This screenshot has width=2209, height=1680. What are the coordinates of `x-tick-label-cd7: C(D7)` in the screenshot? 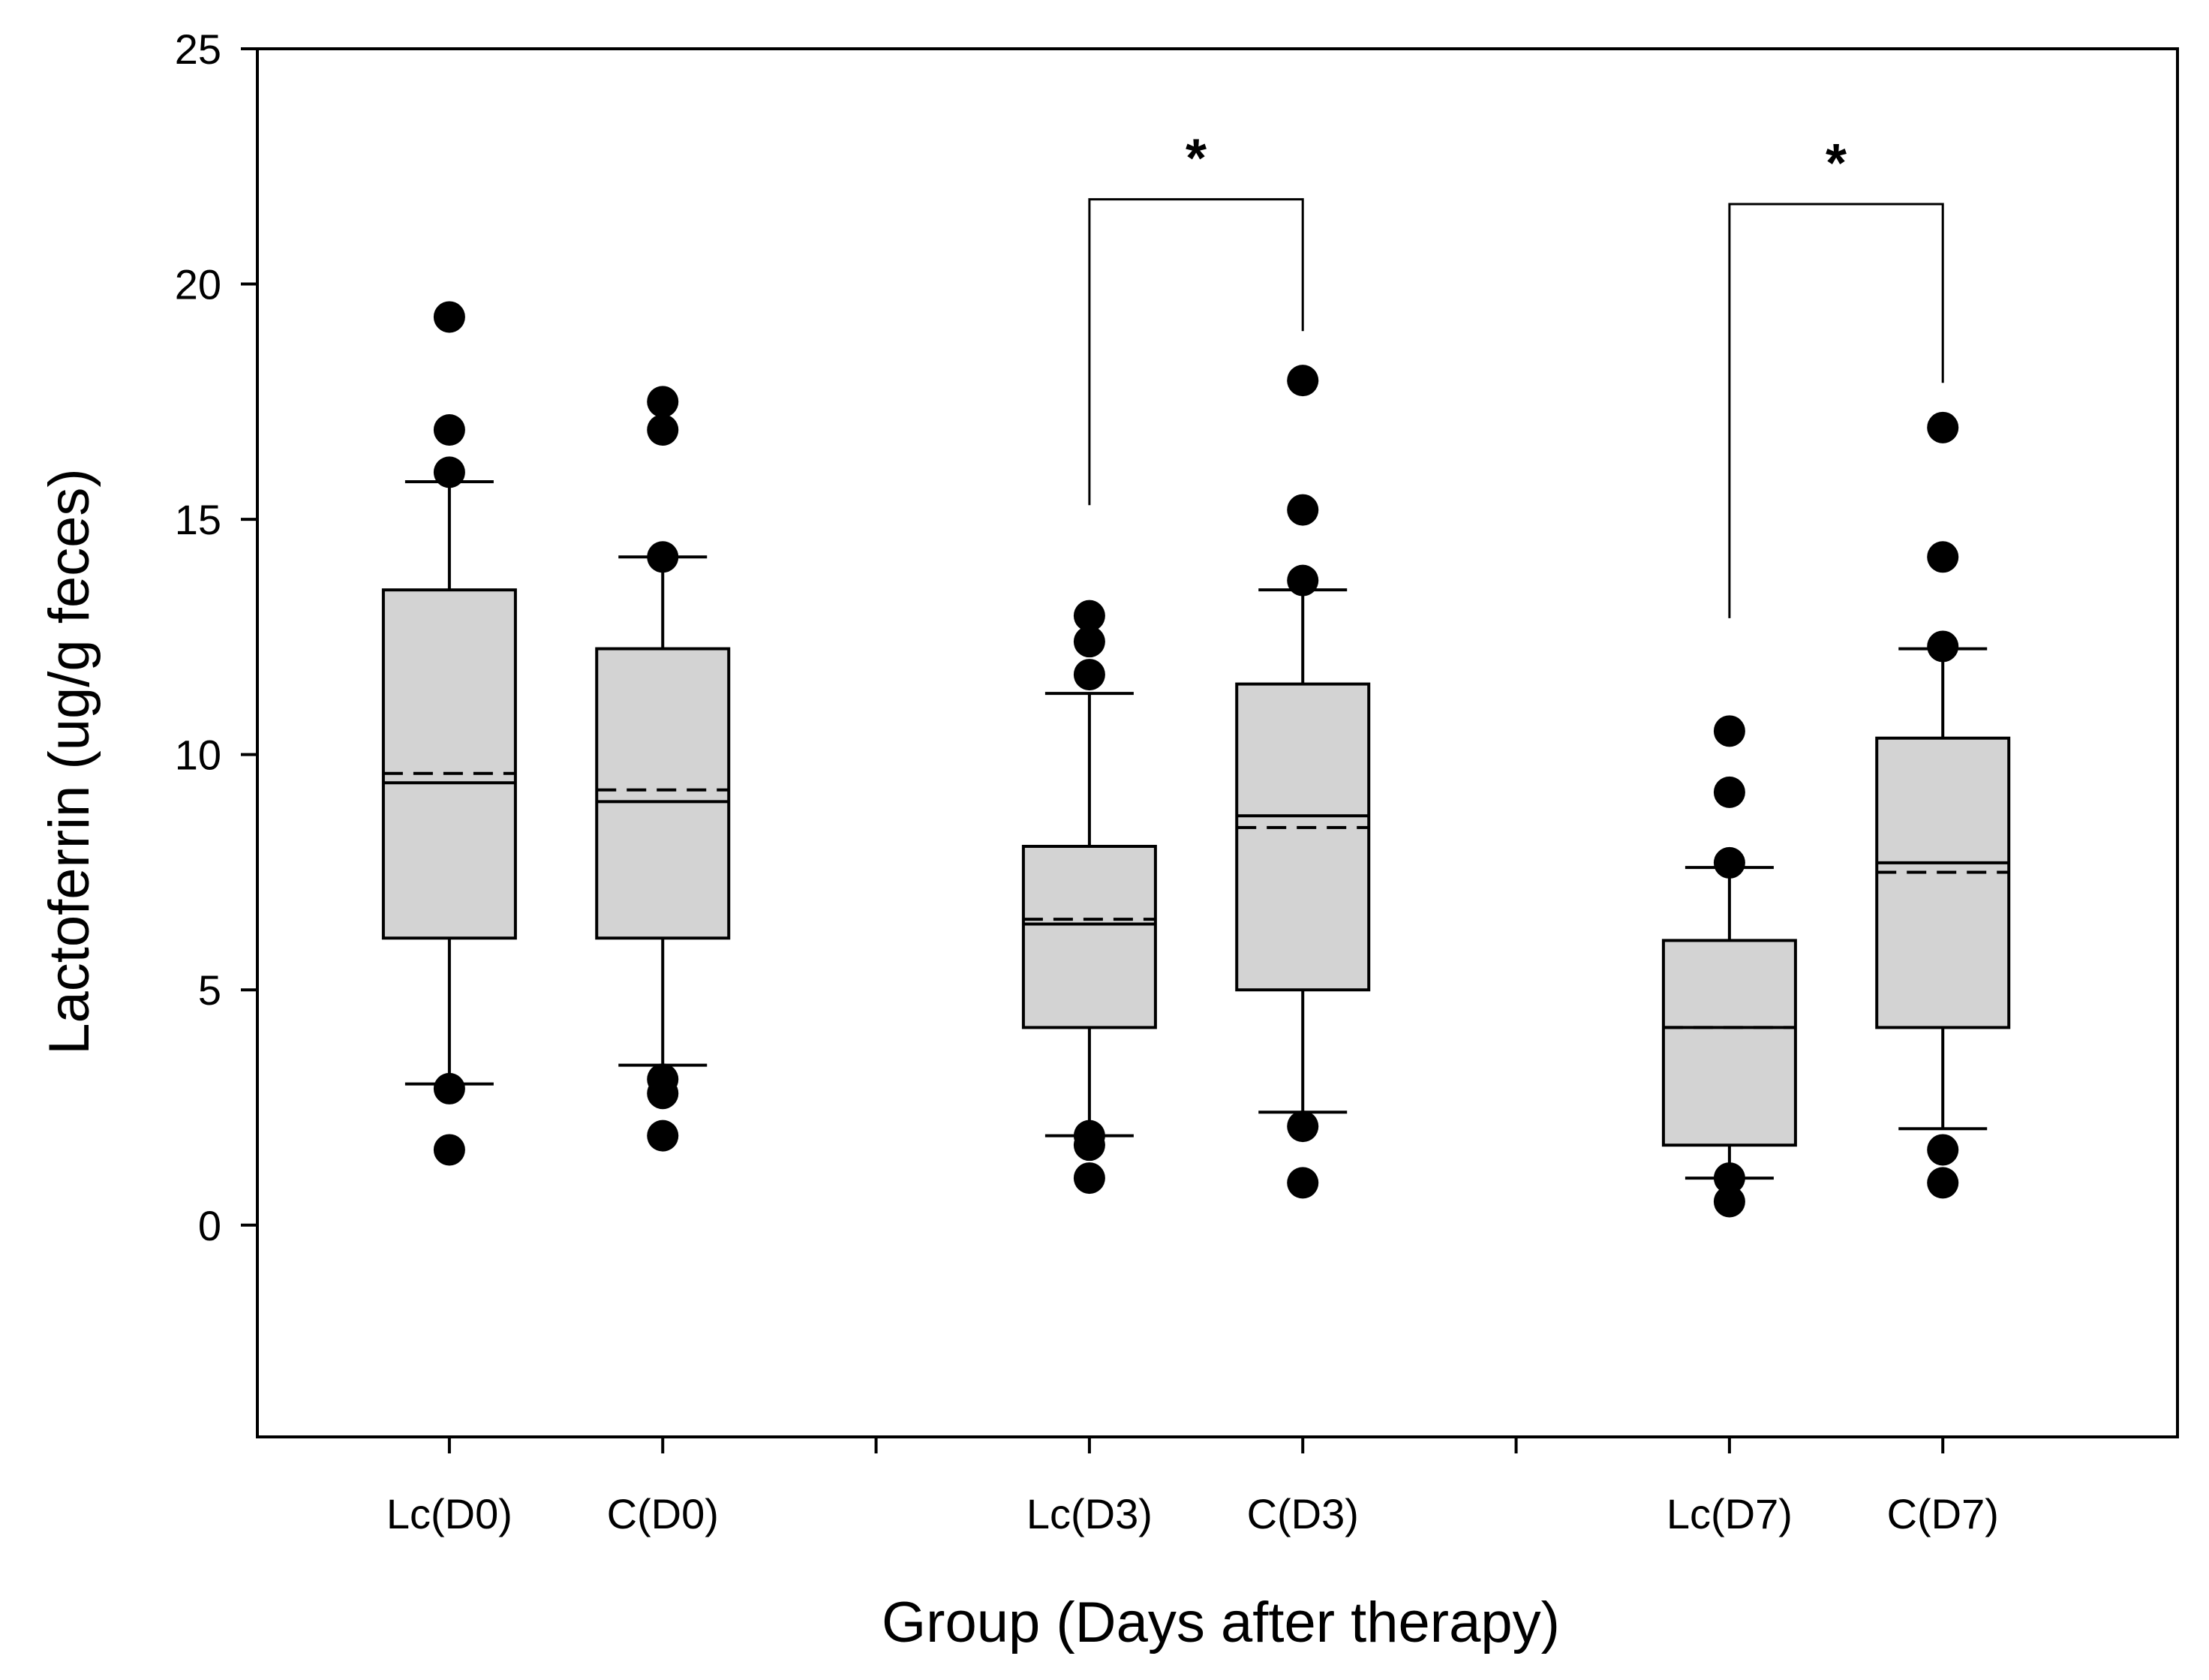 It's located at (1943, 1513).